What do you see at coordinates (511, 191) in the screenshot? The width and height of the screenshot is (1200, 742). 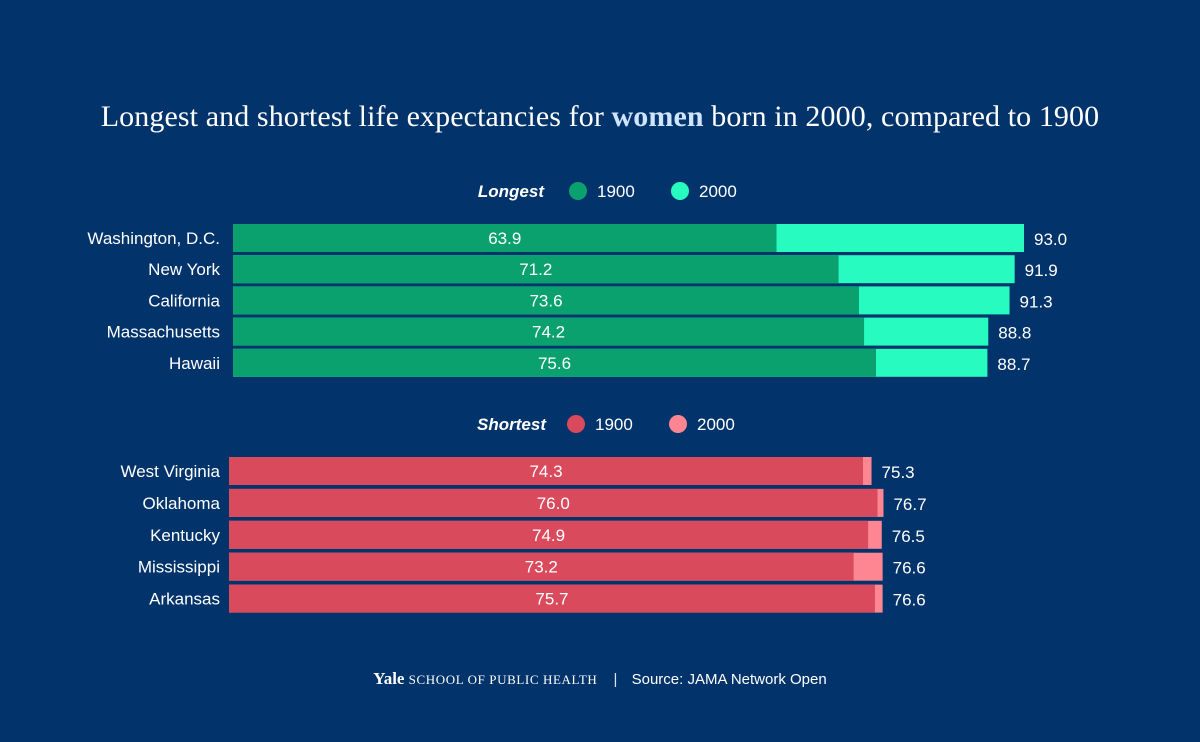 I see `longest-group-label: Longest` at bounding box center [511, 191].